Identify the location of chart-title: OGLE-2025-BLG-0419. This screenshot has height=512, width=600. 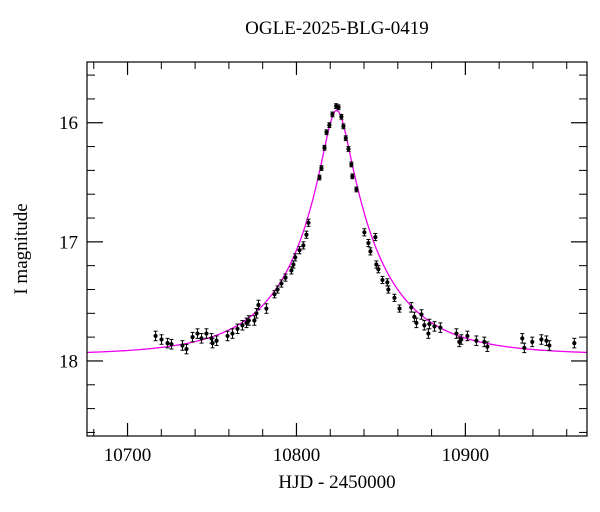
(337, 28).